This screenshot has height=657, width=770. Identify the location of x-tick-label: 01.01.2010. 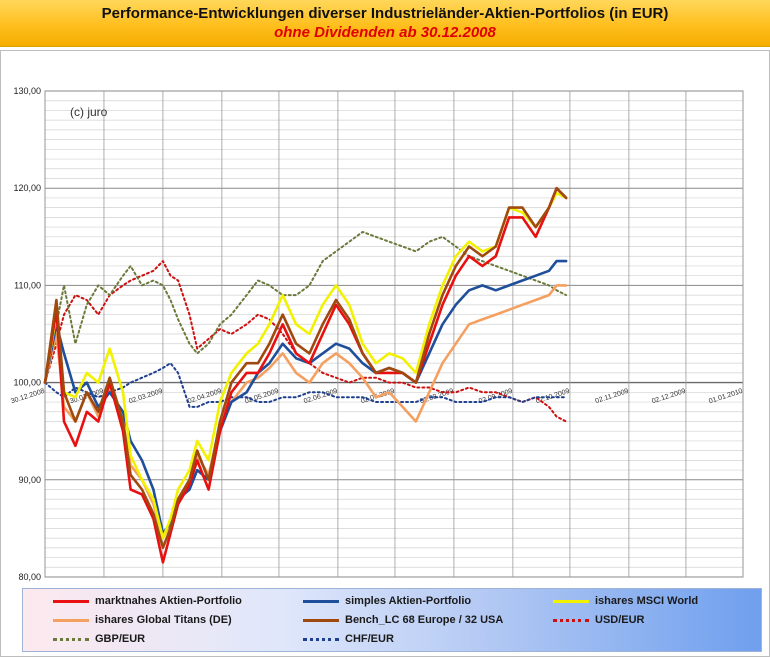
(726, 397).